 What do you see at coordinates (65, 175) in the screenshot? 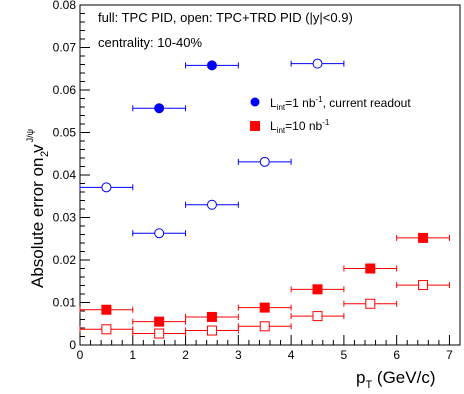
I see `y-tick-label: 0.04` at bounding box center [65, 175].